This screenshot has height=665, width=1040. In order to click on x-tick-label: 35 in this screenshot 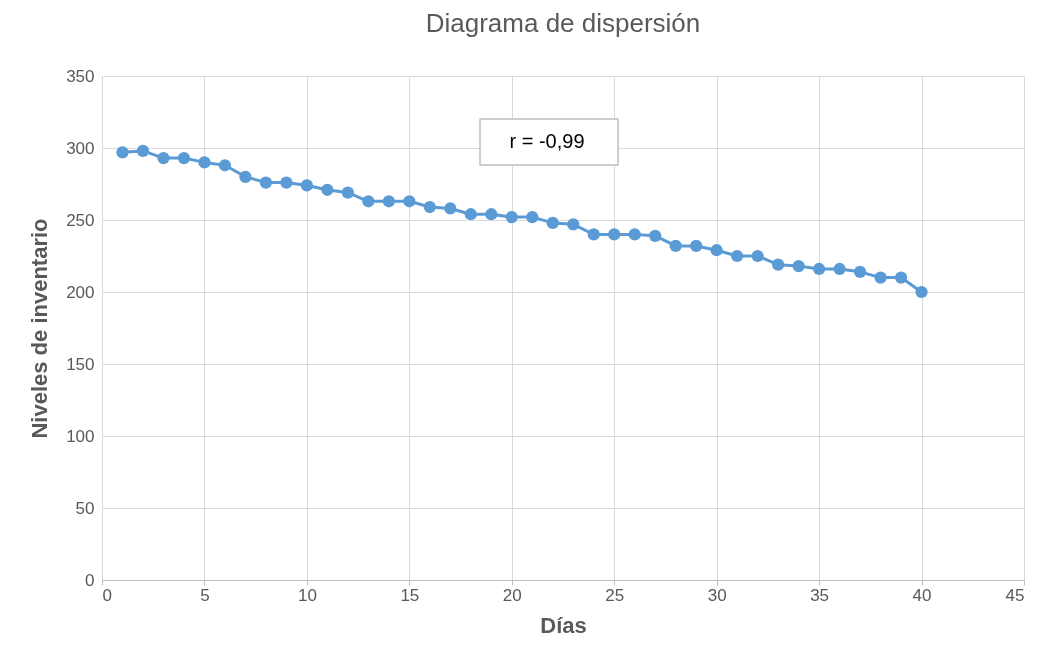, I will do `click(820, 595)`.